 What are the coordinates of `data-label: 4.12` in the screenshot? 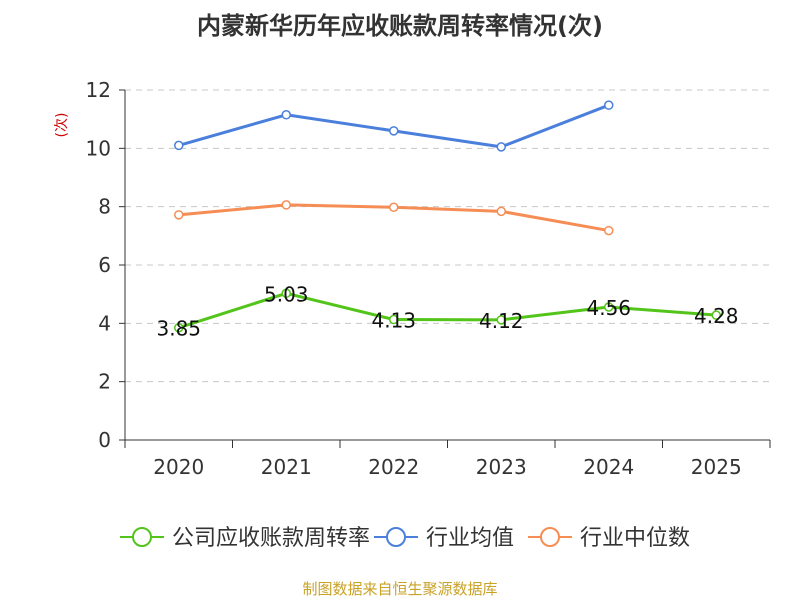 It's located at (501, 321).